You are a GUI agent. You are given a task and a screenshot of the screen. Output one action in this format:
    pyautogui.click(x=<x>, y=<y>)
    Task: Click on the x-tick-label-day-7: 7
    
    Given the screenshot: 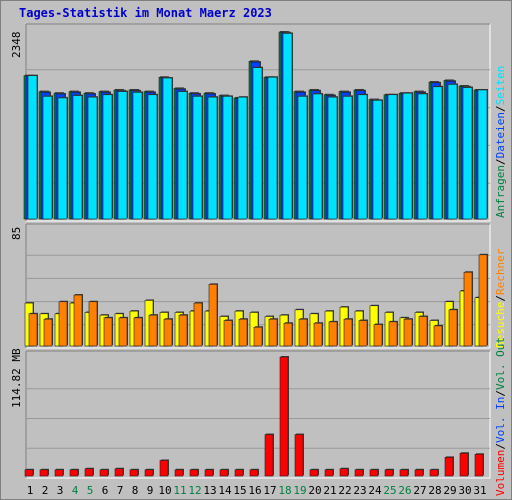 What is the action you would take?
    pyautogui.click(x=120, y=490)
    